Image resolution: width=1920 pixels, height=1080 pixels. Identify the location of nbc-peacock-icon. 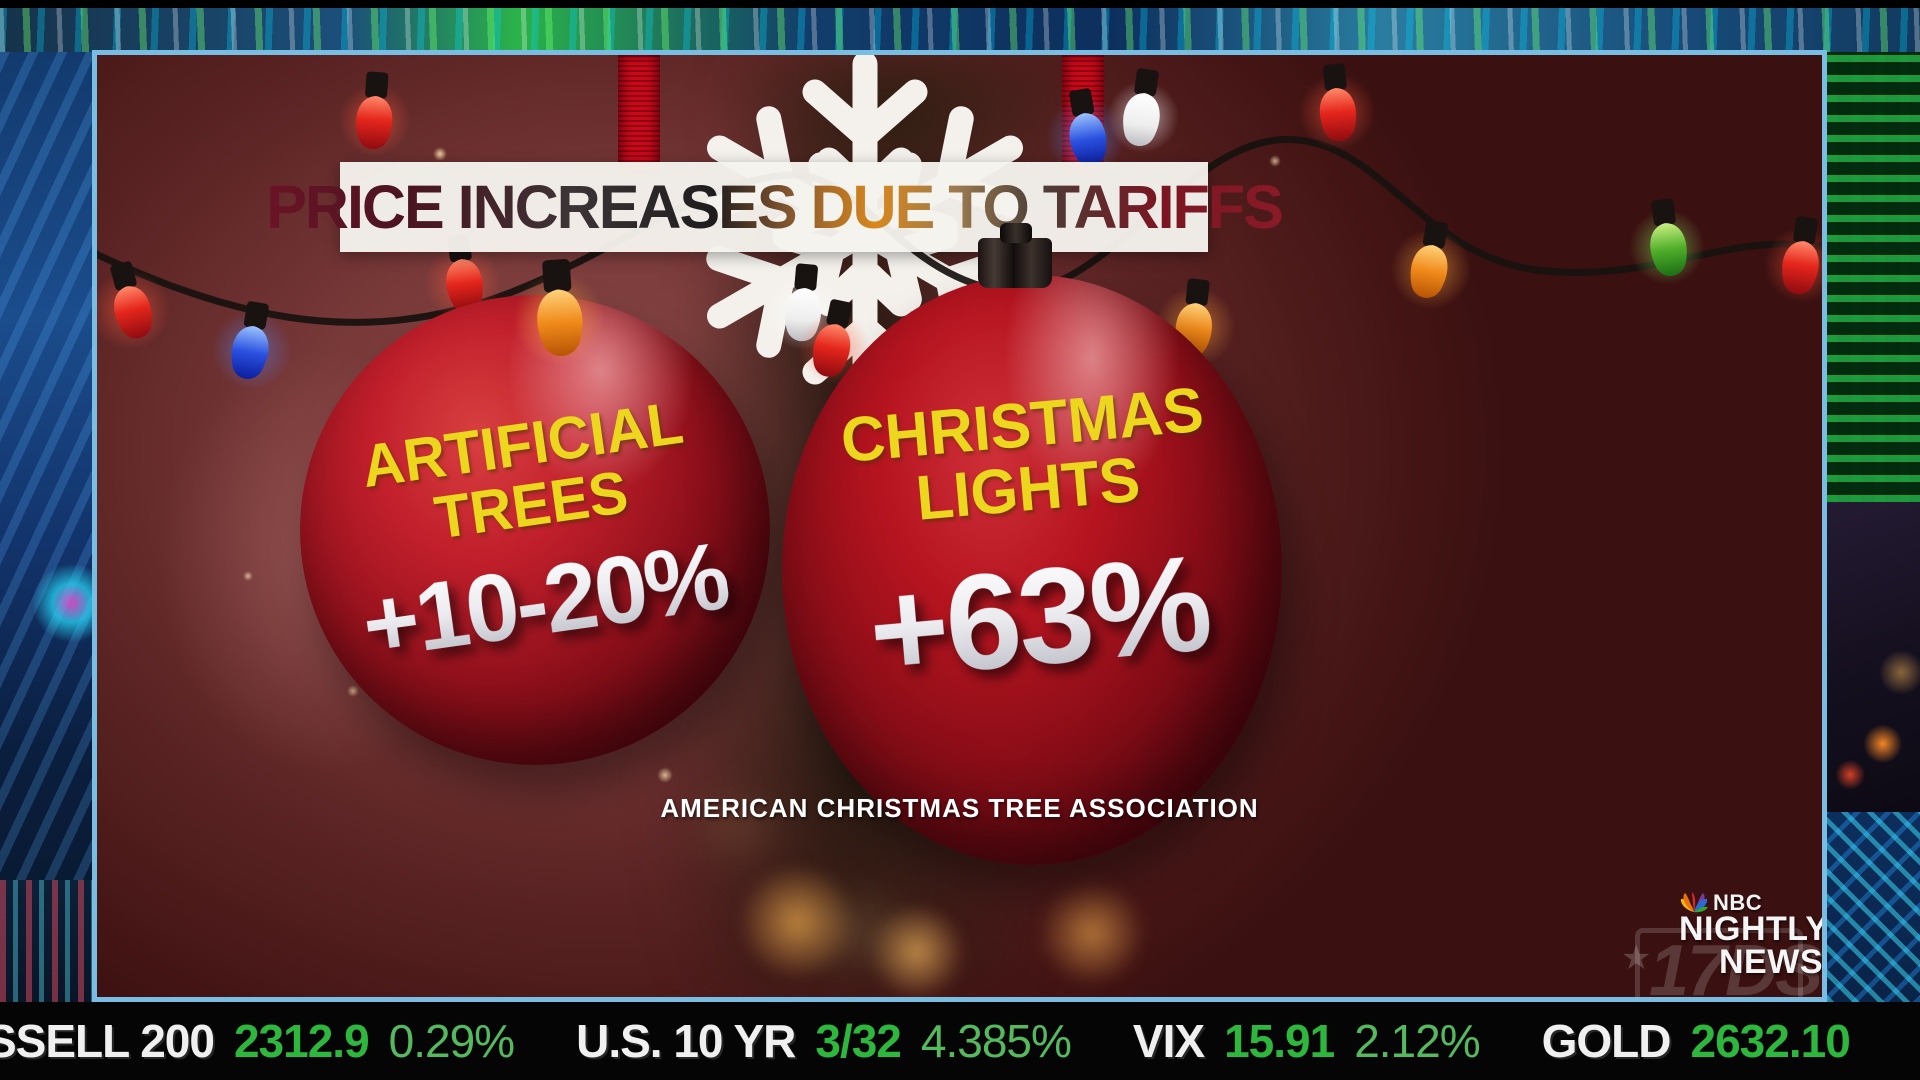
(1694, 902).